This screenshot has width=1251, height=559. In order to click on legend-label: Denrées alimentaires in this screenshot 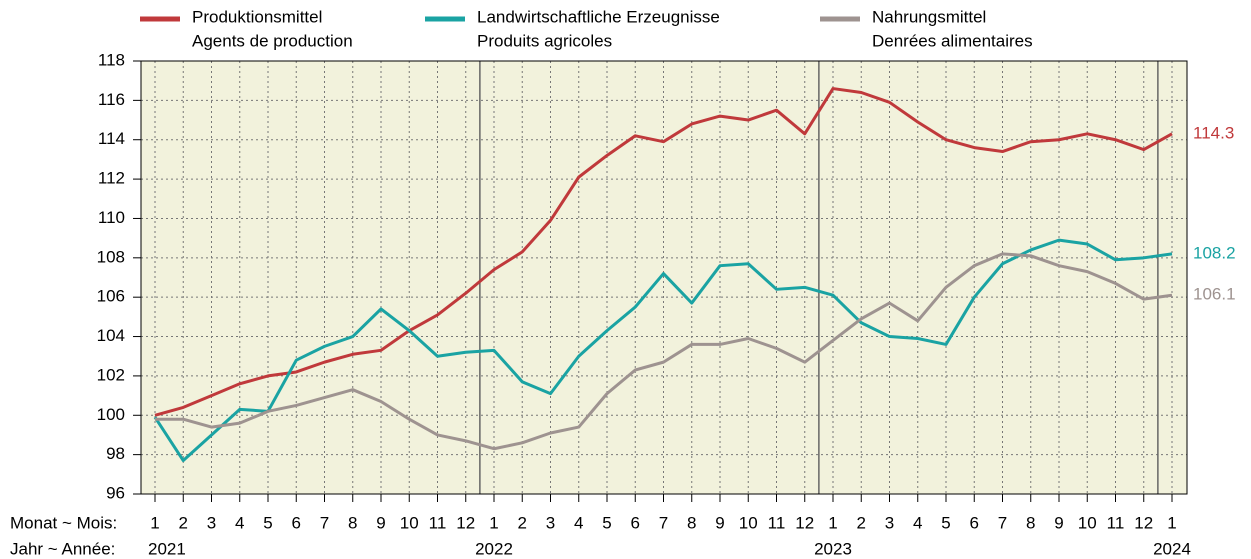, I will do `click(952, 40)`.